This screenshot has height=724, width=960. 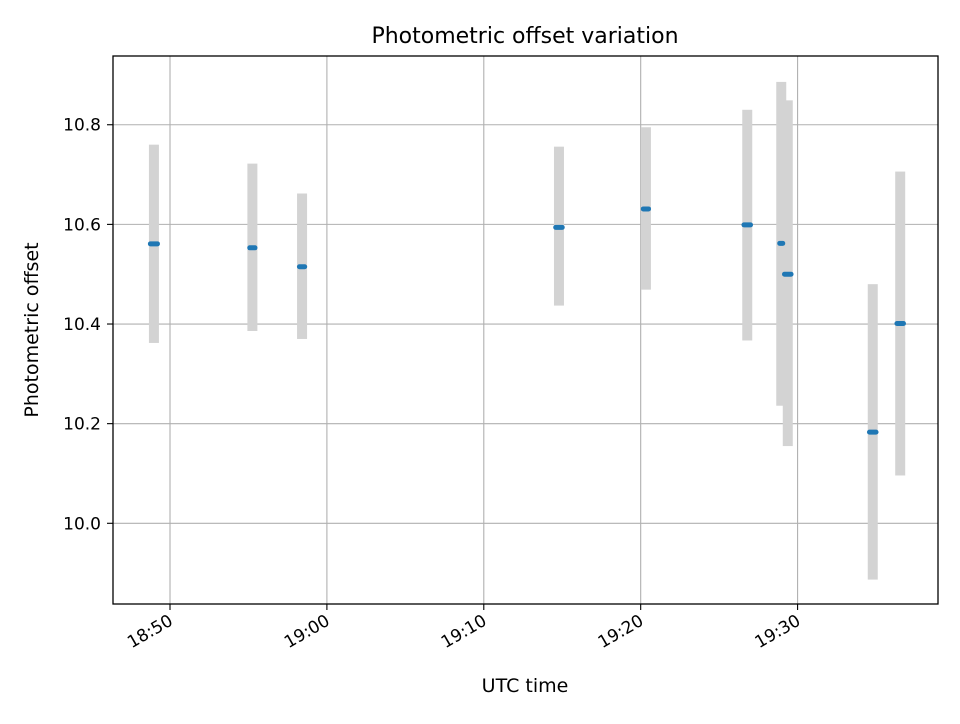 What do you see at coordinates (82, 225) in the screenshot?
I see `y-tick-label: 10.6` at bounding box center [82, 225].